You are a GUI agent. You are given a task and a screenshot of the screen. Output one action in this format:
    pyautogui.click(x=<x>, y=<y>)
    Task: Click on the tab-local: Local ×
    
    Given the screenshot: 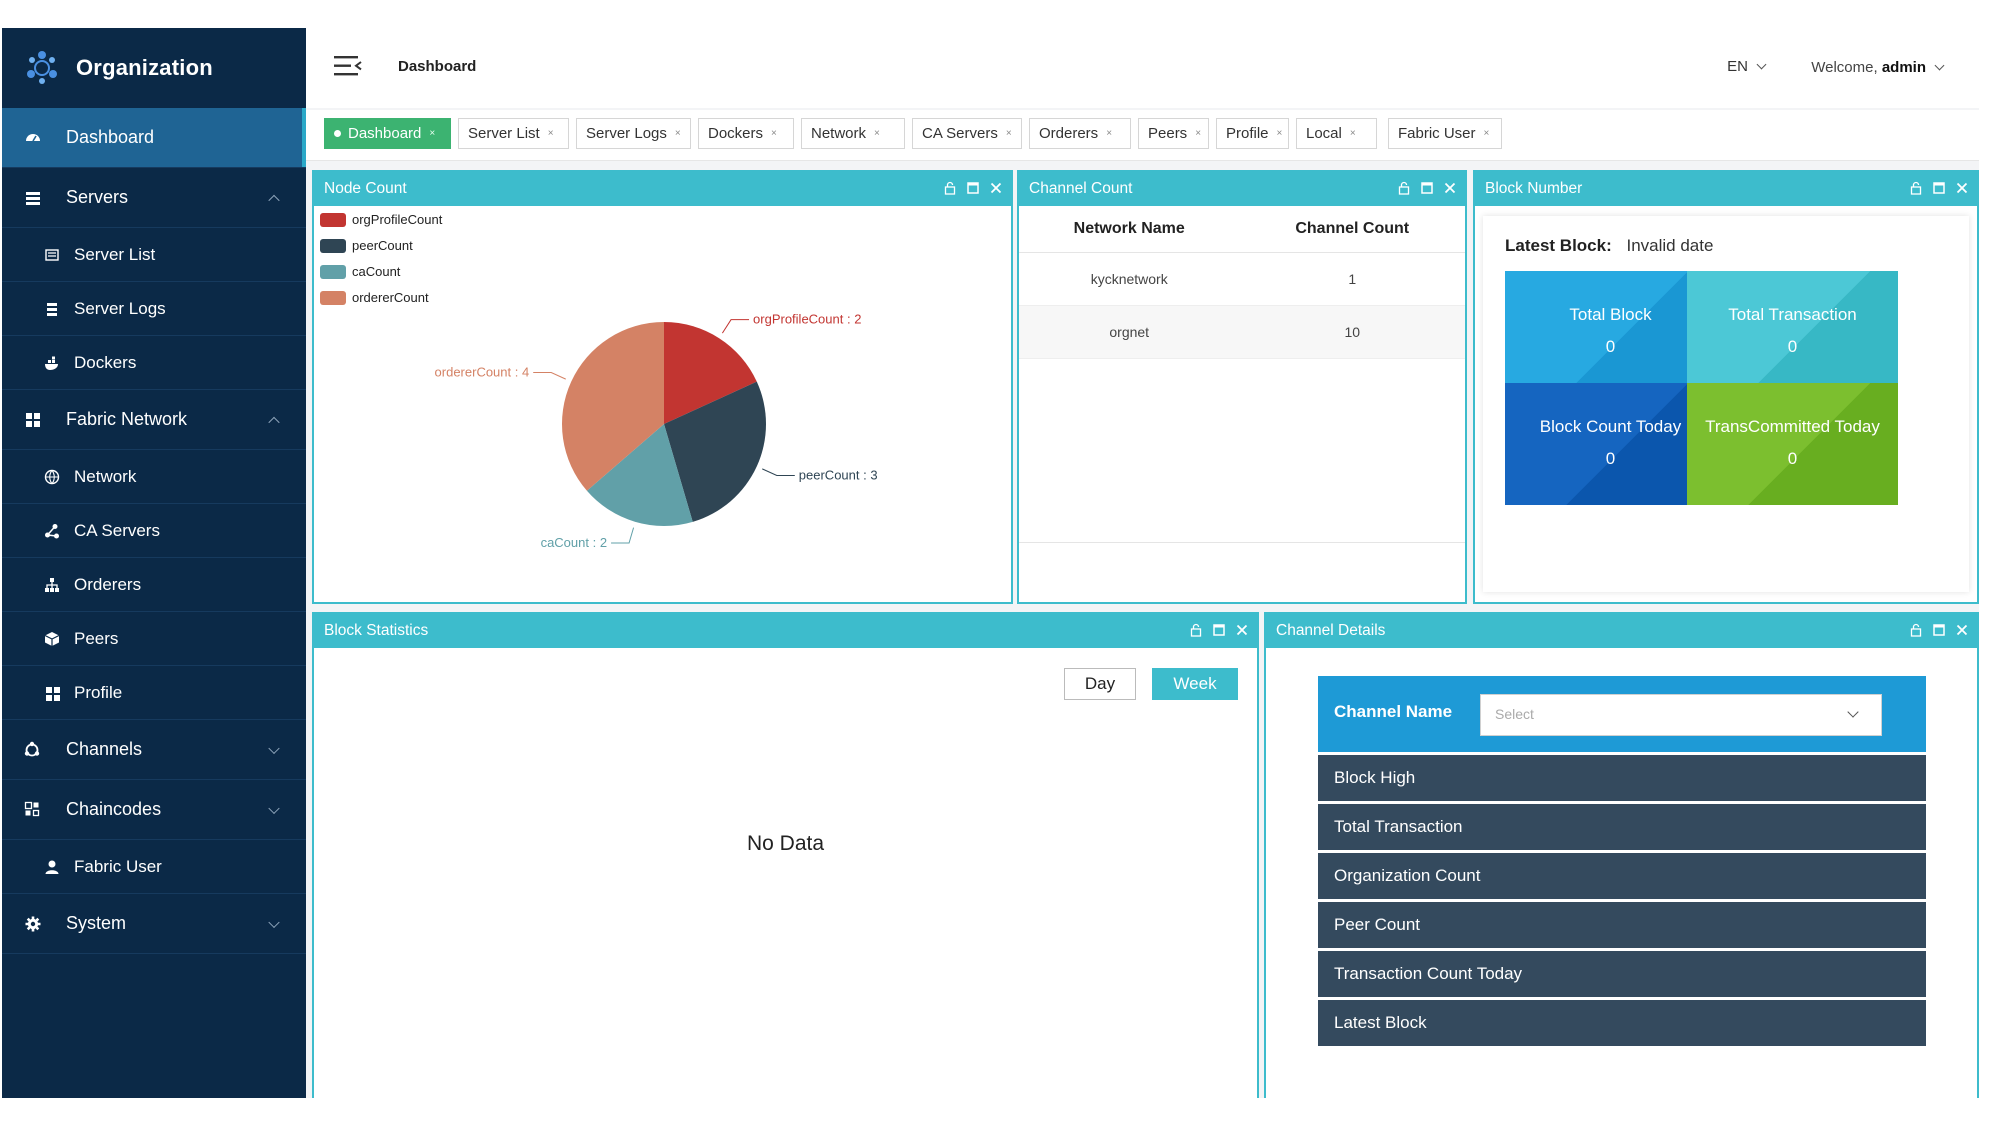 What is the action you would take?
    pyautogui.click(x=1336, y=133)
    